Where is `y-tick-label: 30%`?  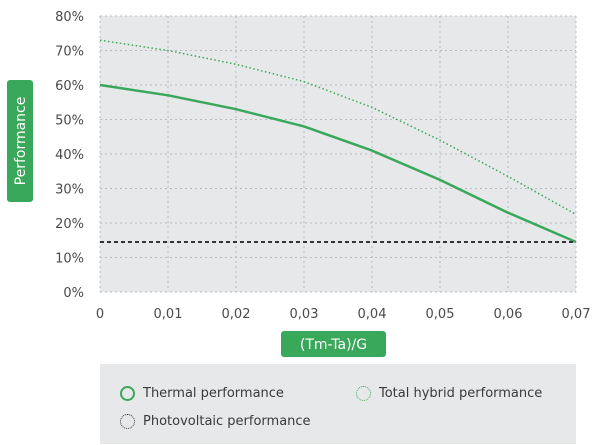
y-tick-label: 30% is located at coordinates (69, 190).